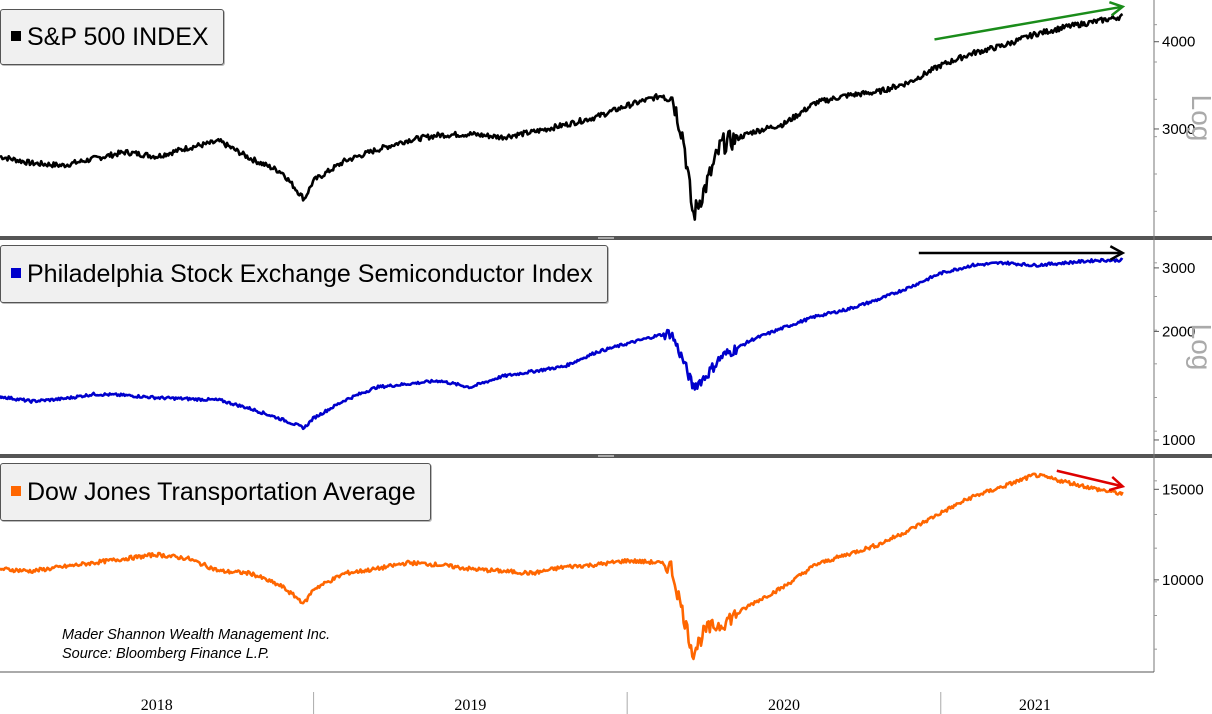 The image size is (1212, 714). I want to click on legend-sp500: S&P 500 INDEX, so click(112, 37).